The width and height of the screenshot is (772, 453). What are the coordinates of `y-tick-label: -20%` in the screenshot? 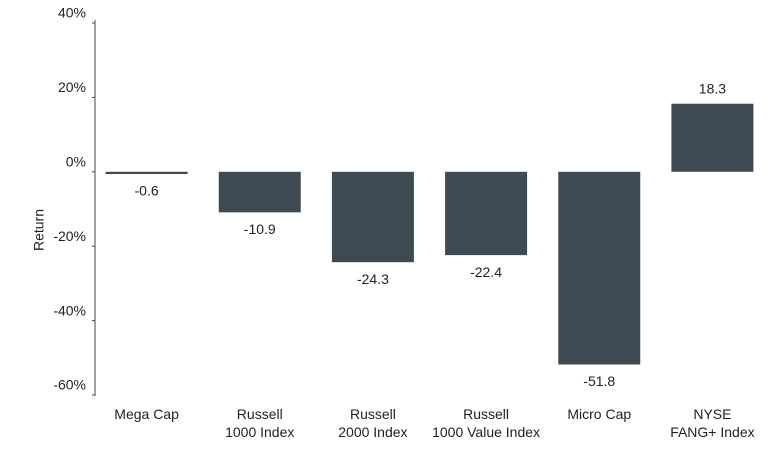 It's located at (69, 236).